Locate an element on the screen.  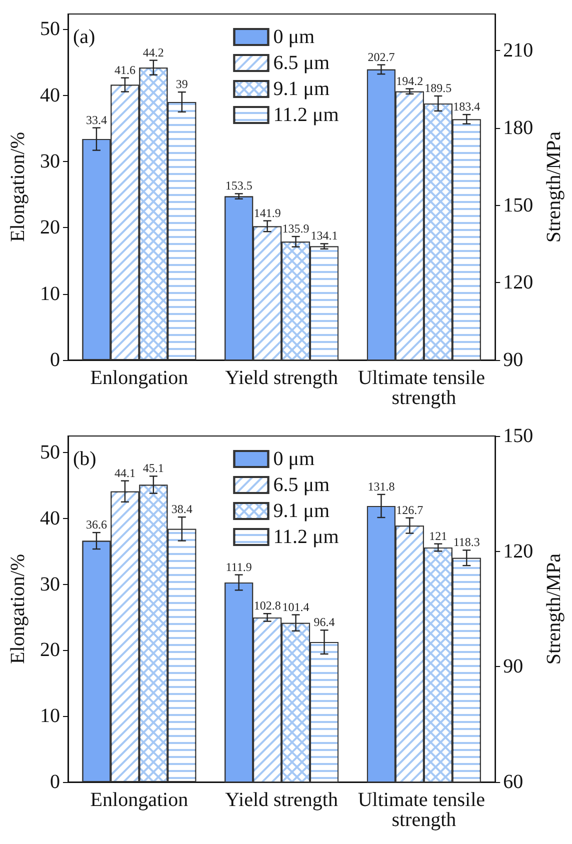
data-label: 202.7 is located at coordinates (381, 57).